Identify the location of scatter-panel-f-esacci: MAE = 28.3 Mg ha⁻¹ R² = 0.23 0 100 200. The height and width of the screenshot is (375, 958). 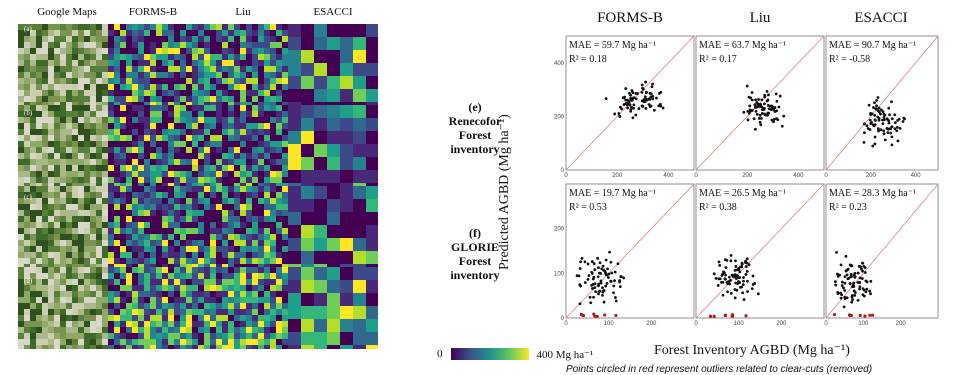
(881, 255).